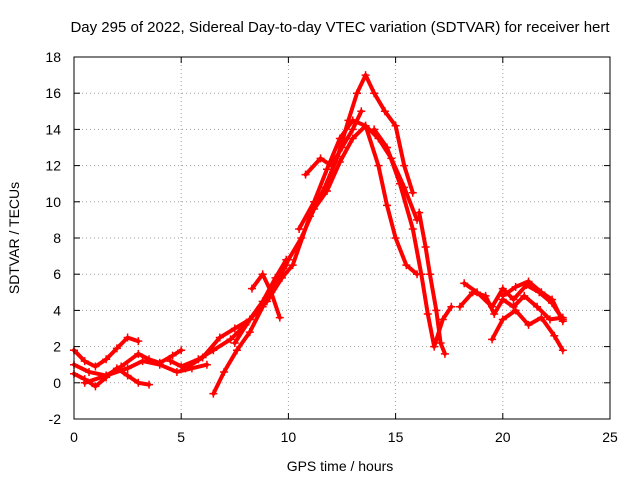 This screenshot has height=480, width=640. Describe the element at coordinates (53, 202) in the screenshot. I see `y-tick-label: 10` at that location.